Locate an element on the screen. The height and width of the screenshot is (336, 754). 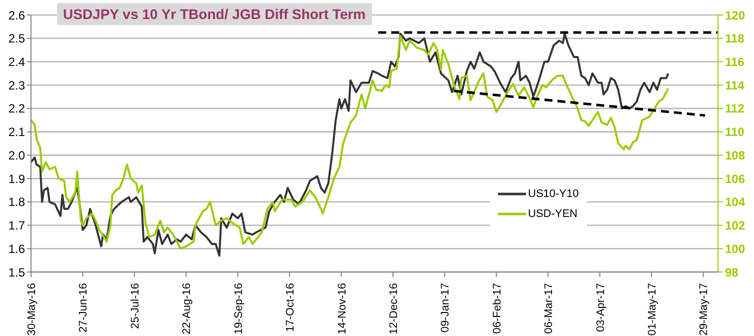
y2-tick-label: 104 is located at coordinates (735, 202).